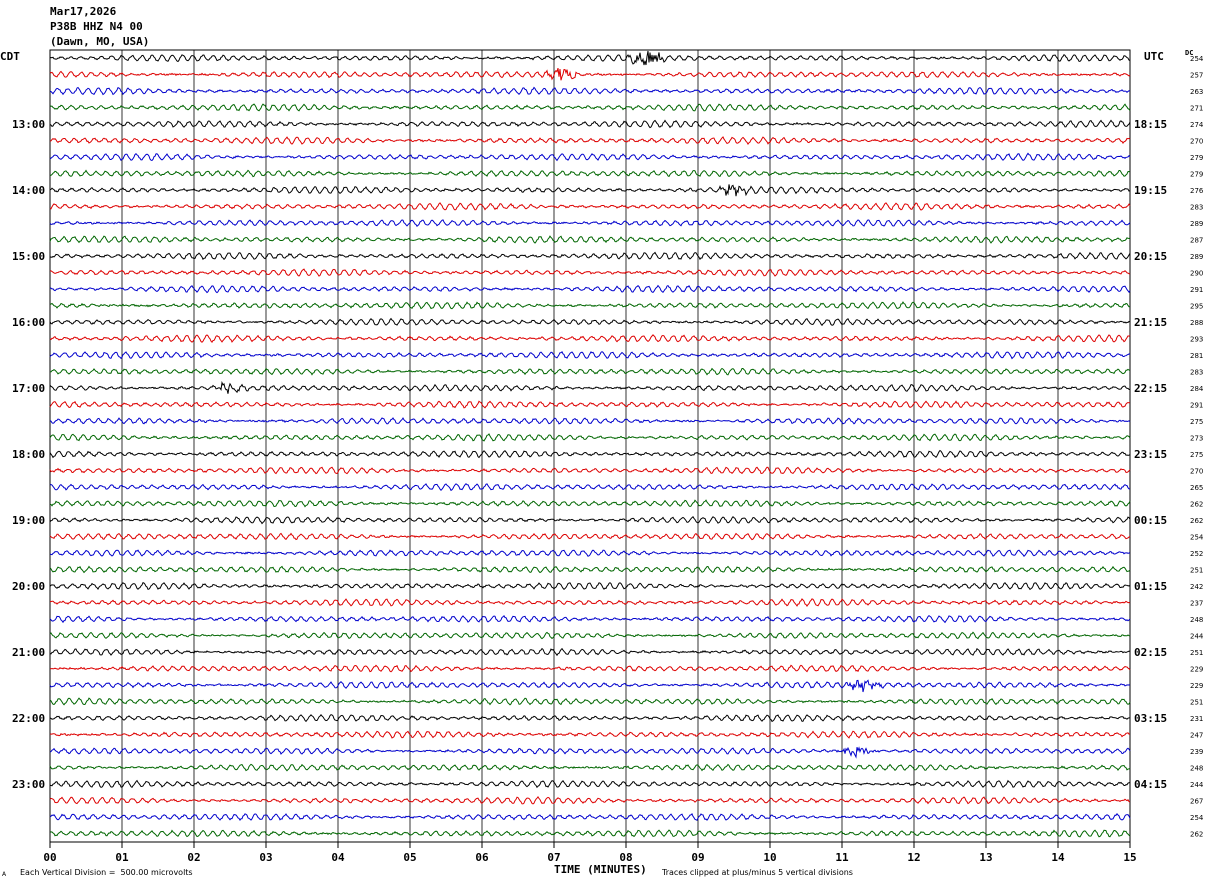 Image resolution: width=1210 pixels, height=886 pixels. What do you see at coordinates (100, 41) in the screenshot?
I see `header-location: (Dawn, MO, USA)` at bounding box center [100, 41].